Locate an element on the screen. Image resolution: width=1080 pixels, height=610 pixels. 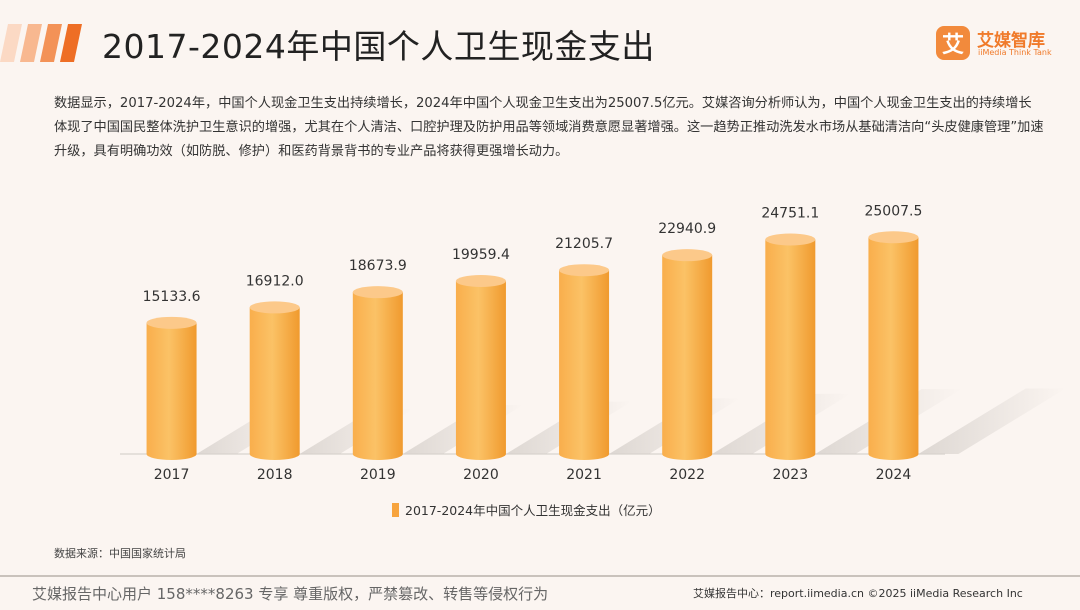
brand-name: 艾媒智库 is located at coordinates (1011, 41).